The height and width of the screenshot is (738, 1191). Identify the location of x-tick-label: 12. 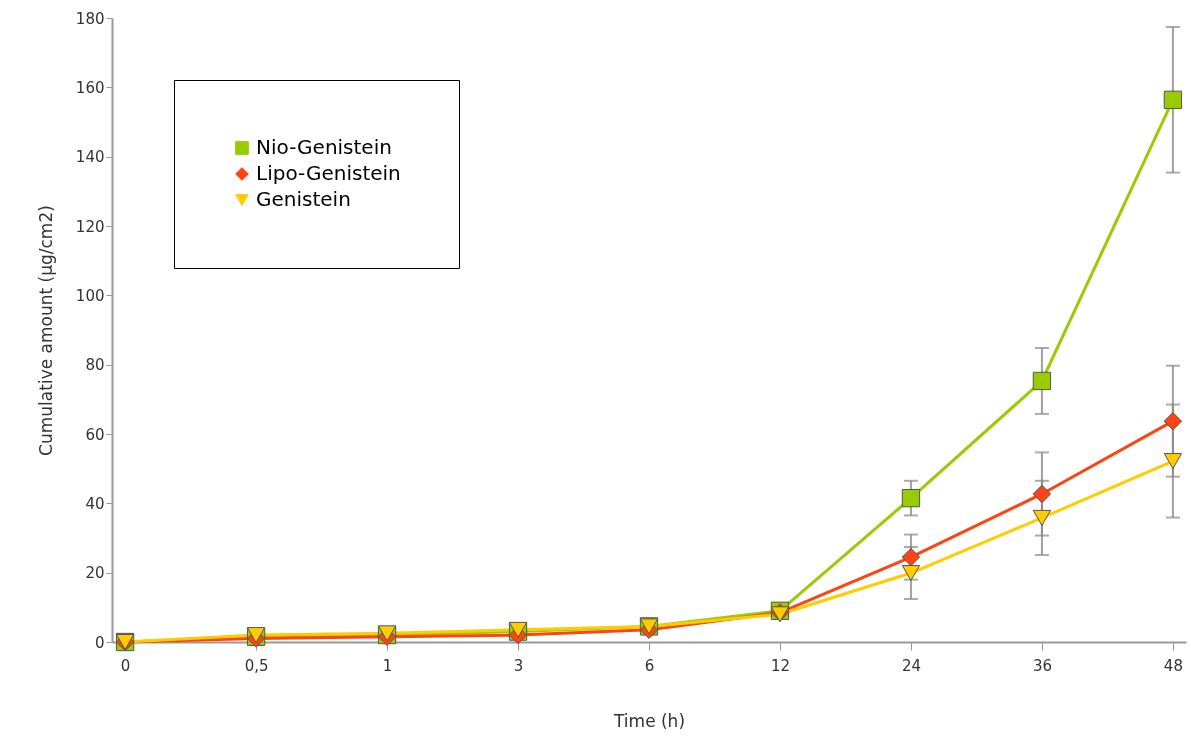
(780, 665).